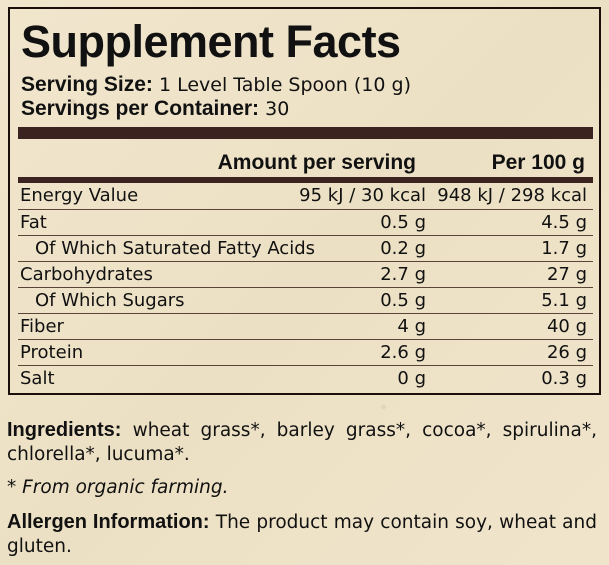  Describe the element at coordinates (305, 300) in the screenshot. I see `table-row: Of Which Sugars 0.5 g 5.1 g` at that location.